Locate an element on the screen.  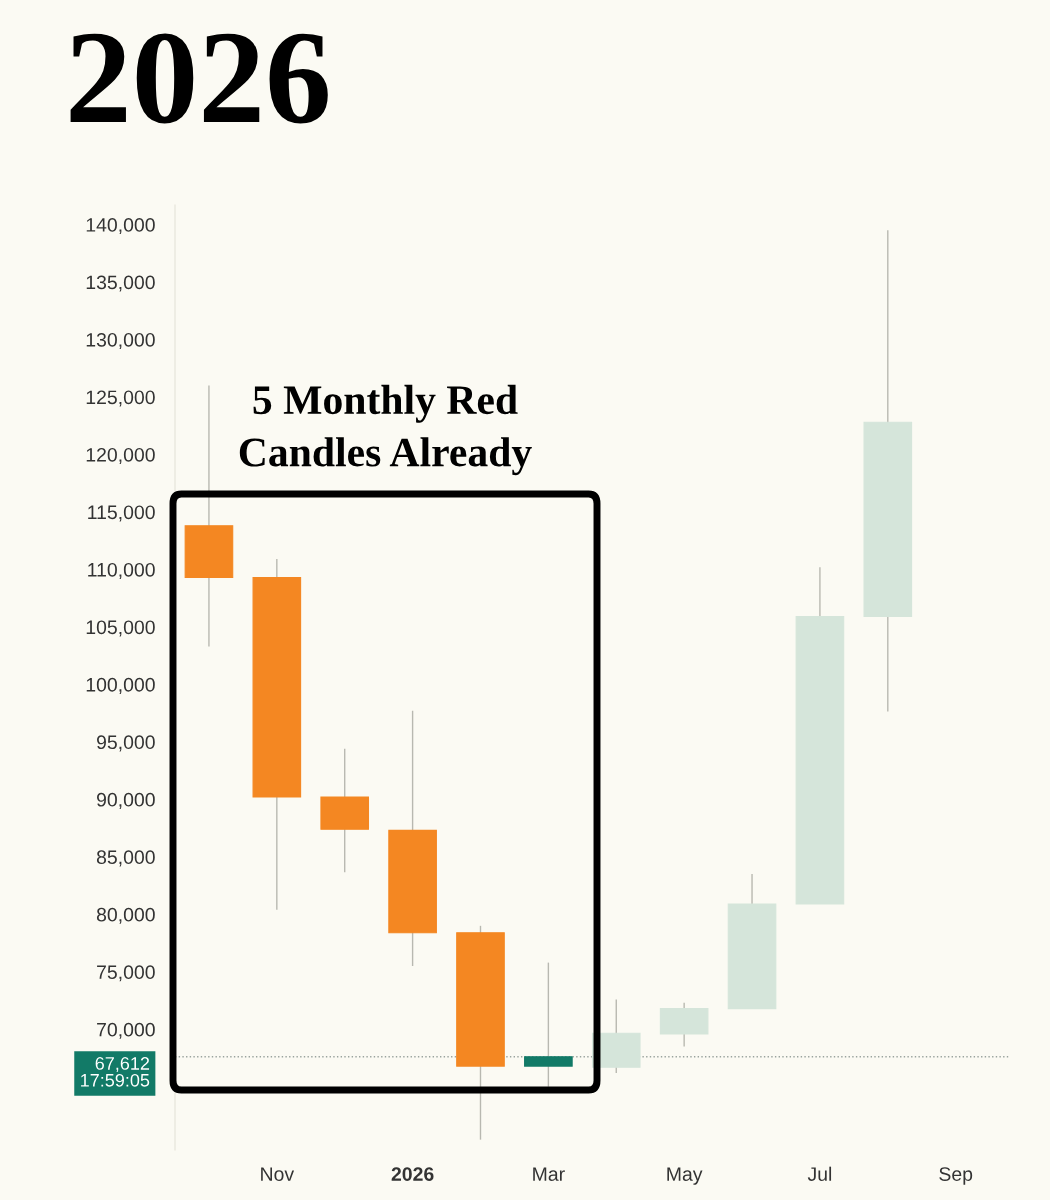
chart-title: 2026 is located at coordinates (199, 78).